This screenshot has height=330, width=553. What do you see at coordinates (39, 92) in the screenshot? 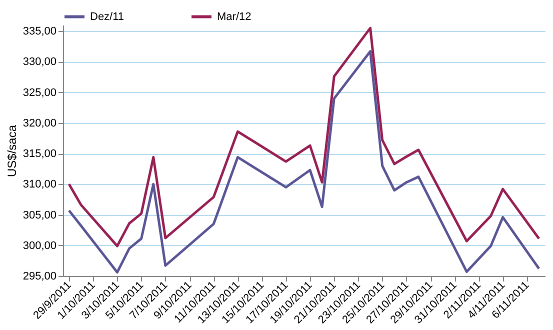
I see `y-tick-label: 325,00` at bounding box center [39, 92].